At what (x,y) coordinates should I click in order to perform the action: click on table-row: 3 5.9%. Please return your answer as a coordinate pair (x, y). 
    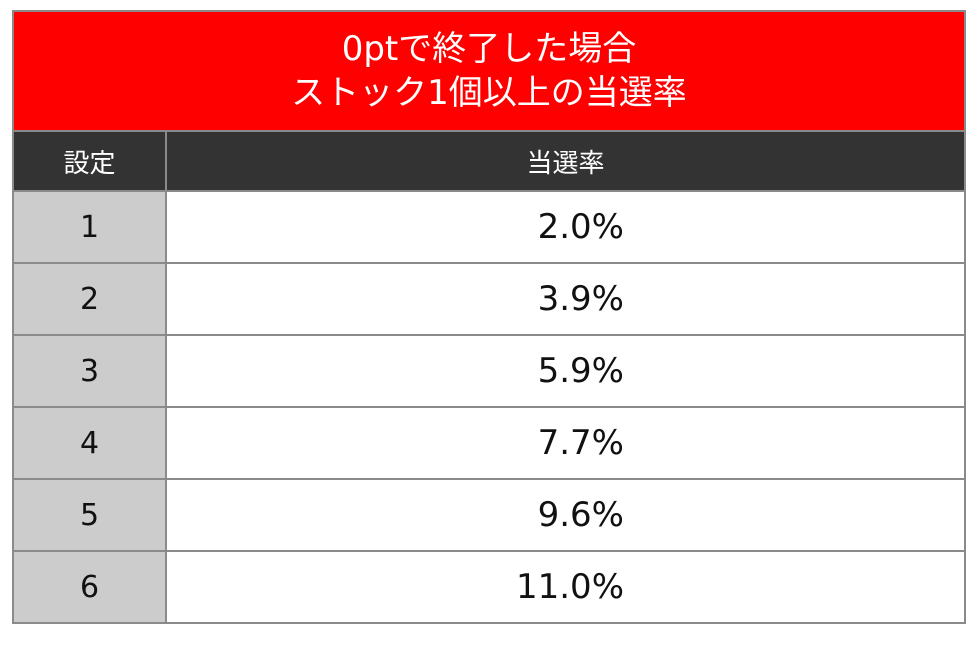
    Looking at the image, I should click on (489, 371).